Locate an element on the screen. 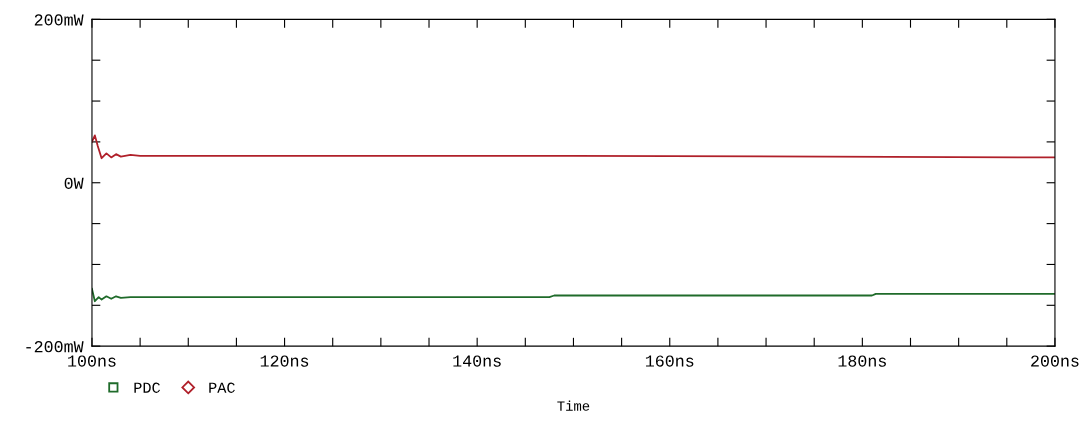 The height and width of the screenshot is (430, 1082). x-tick-label: 140ns is located at coordinates (477, 361).